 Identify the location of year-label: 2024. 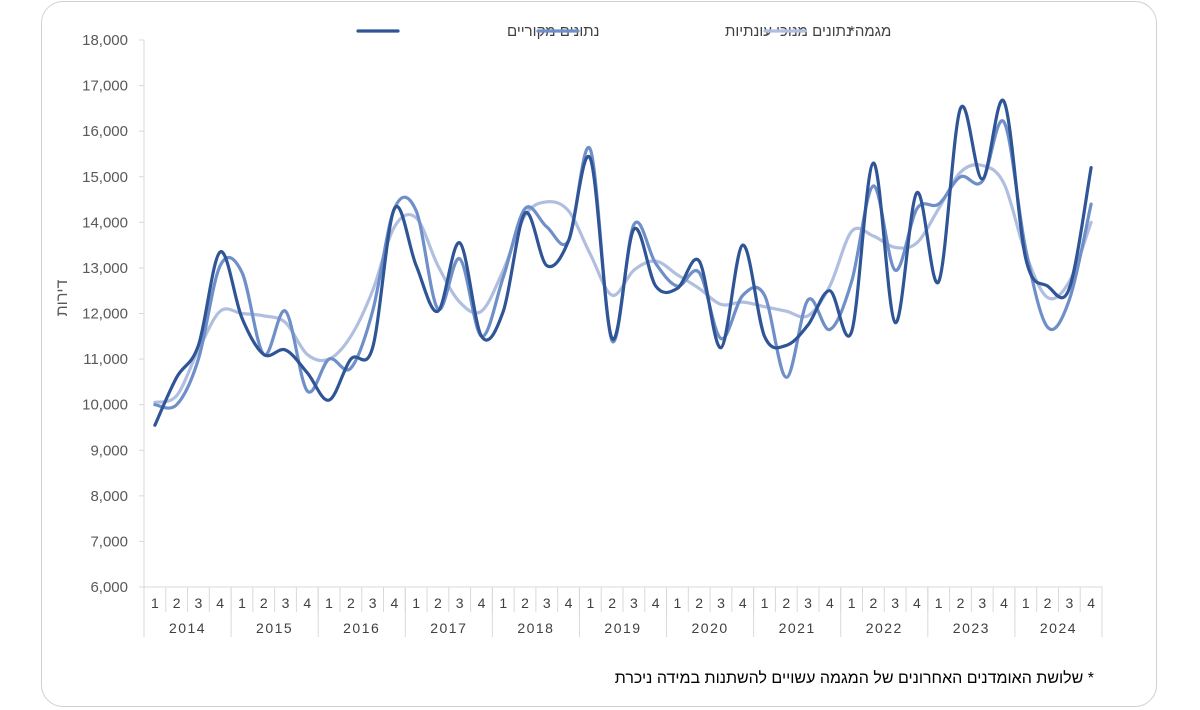
(1058, 628).